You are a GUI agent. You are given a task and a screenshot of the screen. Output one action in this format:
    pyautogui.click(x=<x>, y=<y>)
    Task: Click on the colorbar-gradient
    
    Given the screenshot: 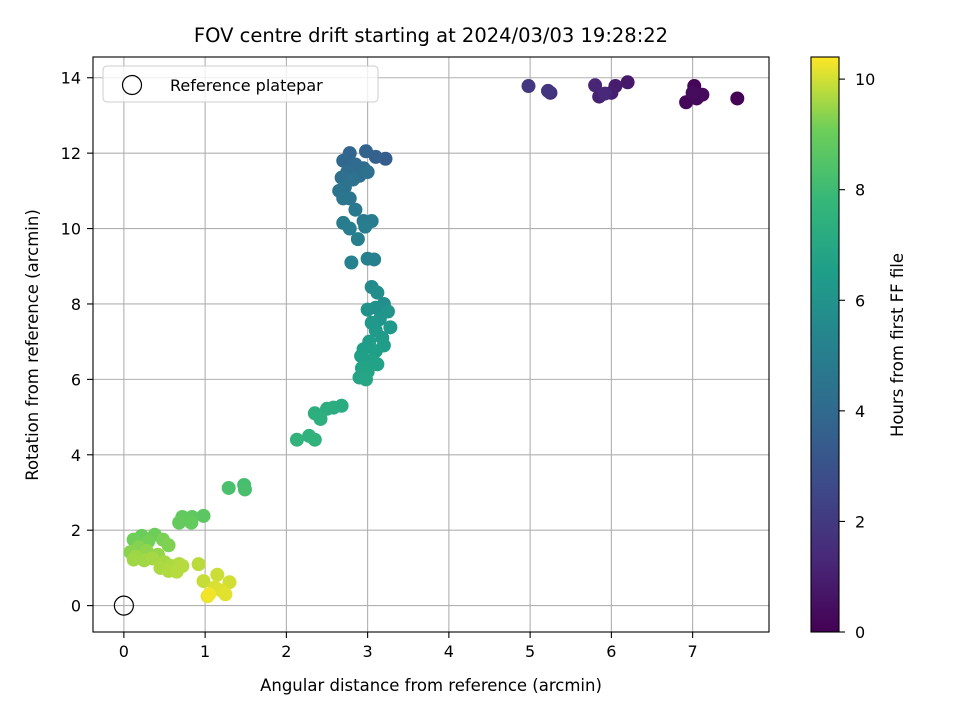 What is the action you would take?
    pyautogui.click(x=825, y=344)
    